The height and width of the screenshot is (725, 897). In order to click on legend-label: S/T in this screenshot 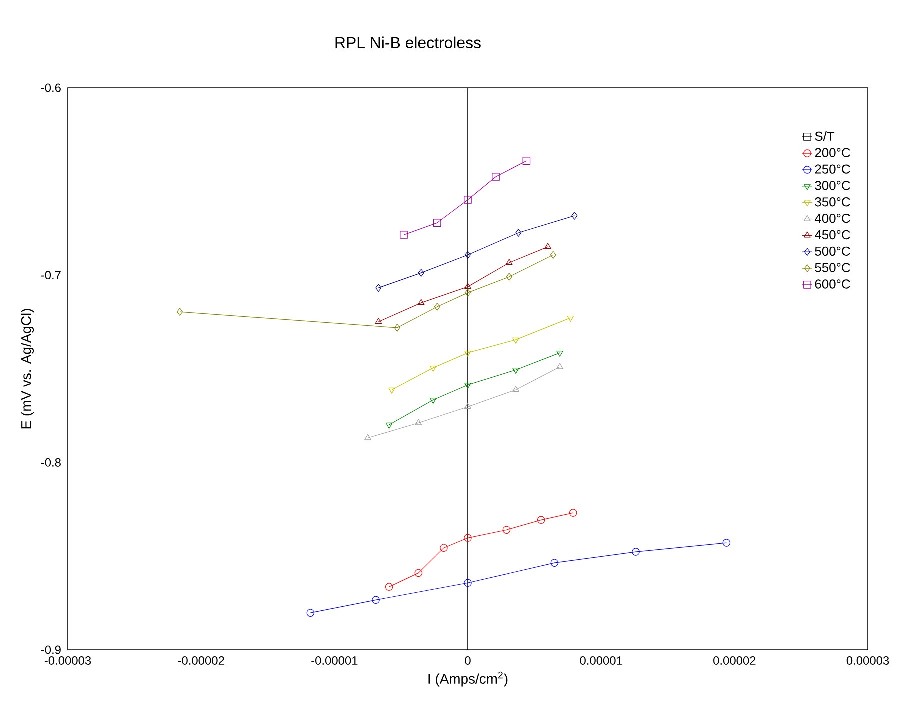, I will do `click(825, 137)`.